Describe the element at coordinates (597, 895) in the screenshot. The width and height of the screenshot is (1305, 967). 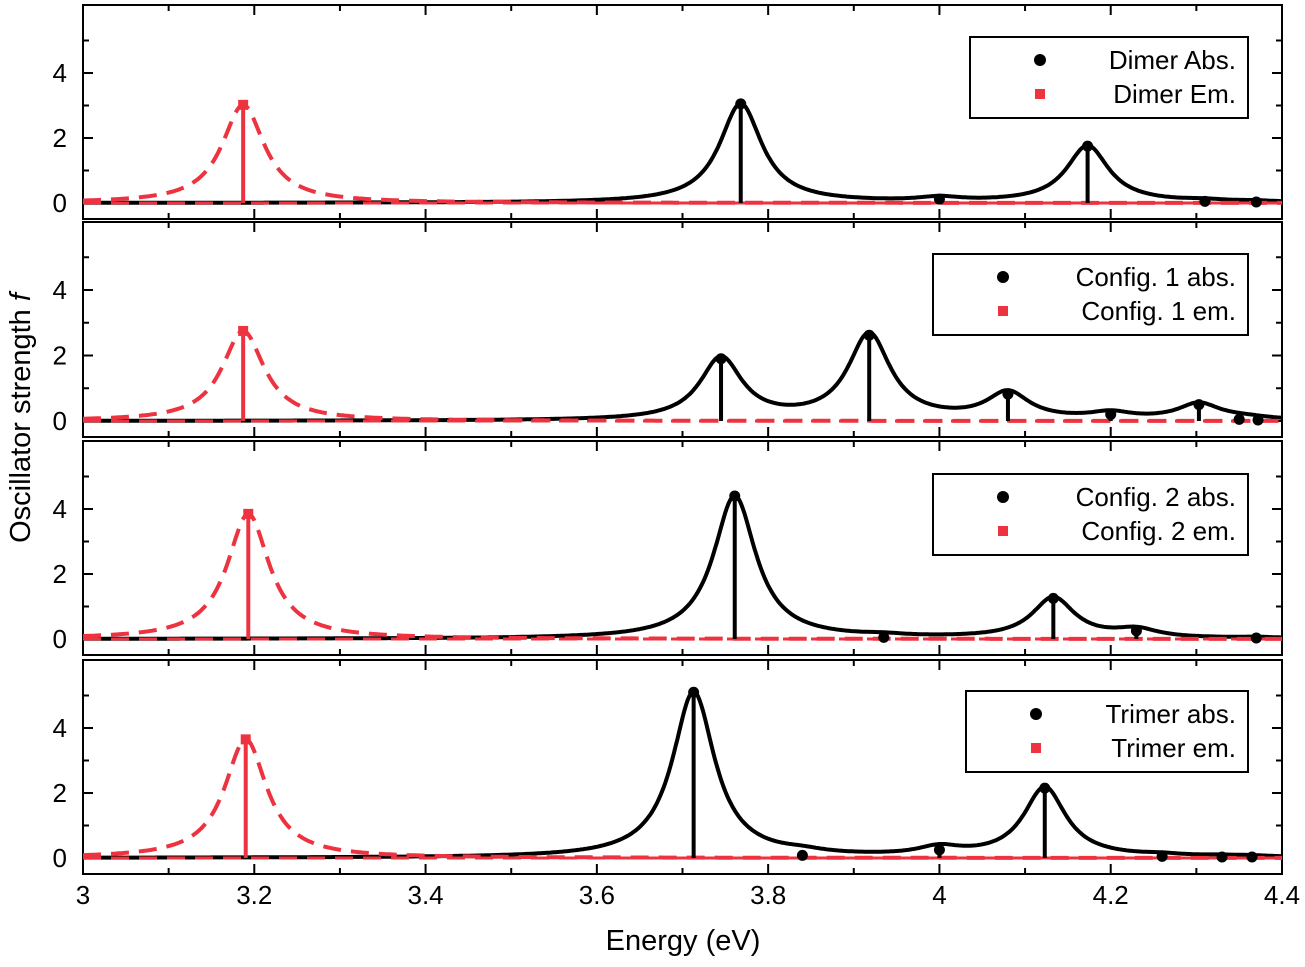
I see `x-tick-label: 3.6` at that location.